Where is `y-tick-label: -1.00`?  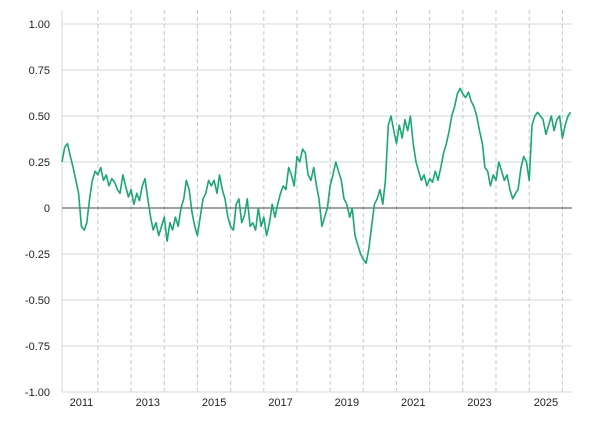 y-tick-label: -1.00 is located at coordinates (37, 393).